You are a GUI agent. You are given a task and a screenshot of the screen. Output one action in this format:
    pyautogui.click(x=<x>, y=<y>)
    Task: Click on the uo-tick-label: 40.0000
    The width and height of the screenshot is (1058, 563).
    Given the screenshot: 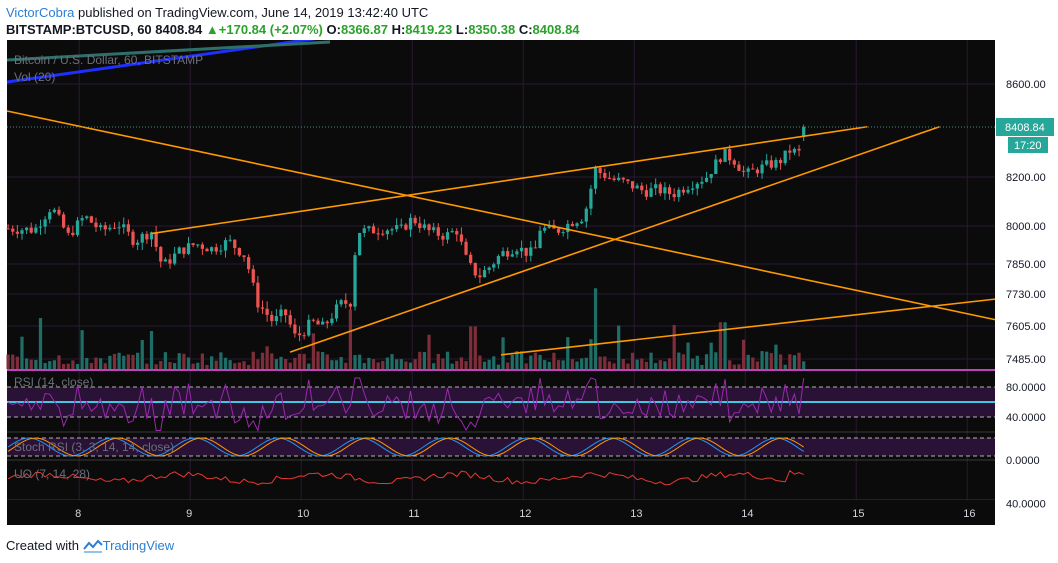 What is the action you would take?
    pyautogui.click(x=1026, y=504)
    